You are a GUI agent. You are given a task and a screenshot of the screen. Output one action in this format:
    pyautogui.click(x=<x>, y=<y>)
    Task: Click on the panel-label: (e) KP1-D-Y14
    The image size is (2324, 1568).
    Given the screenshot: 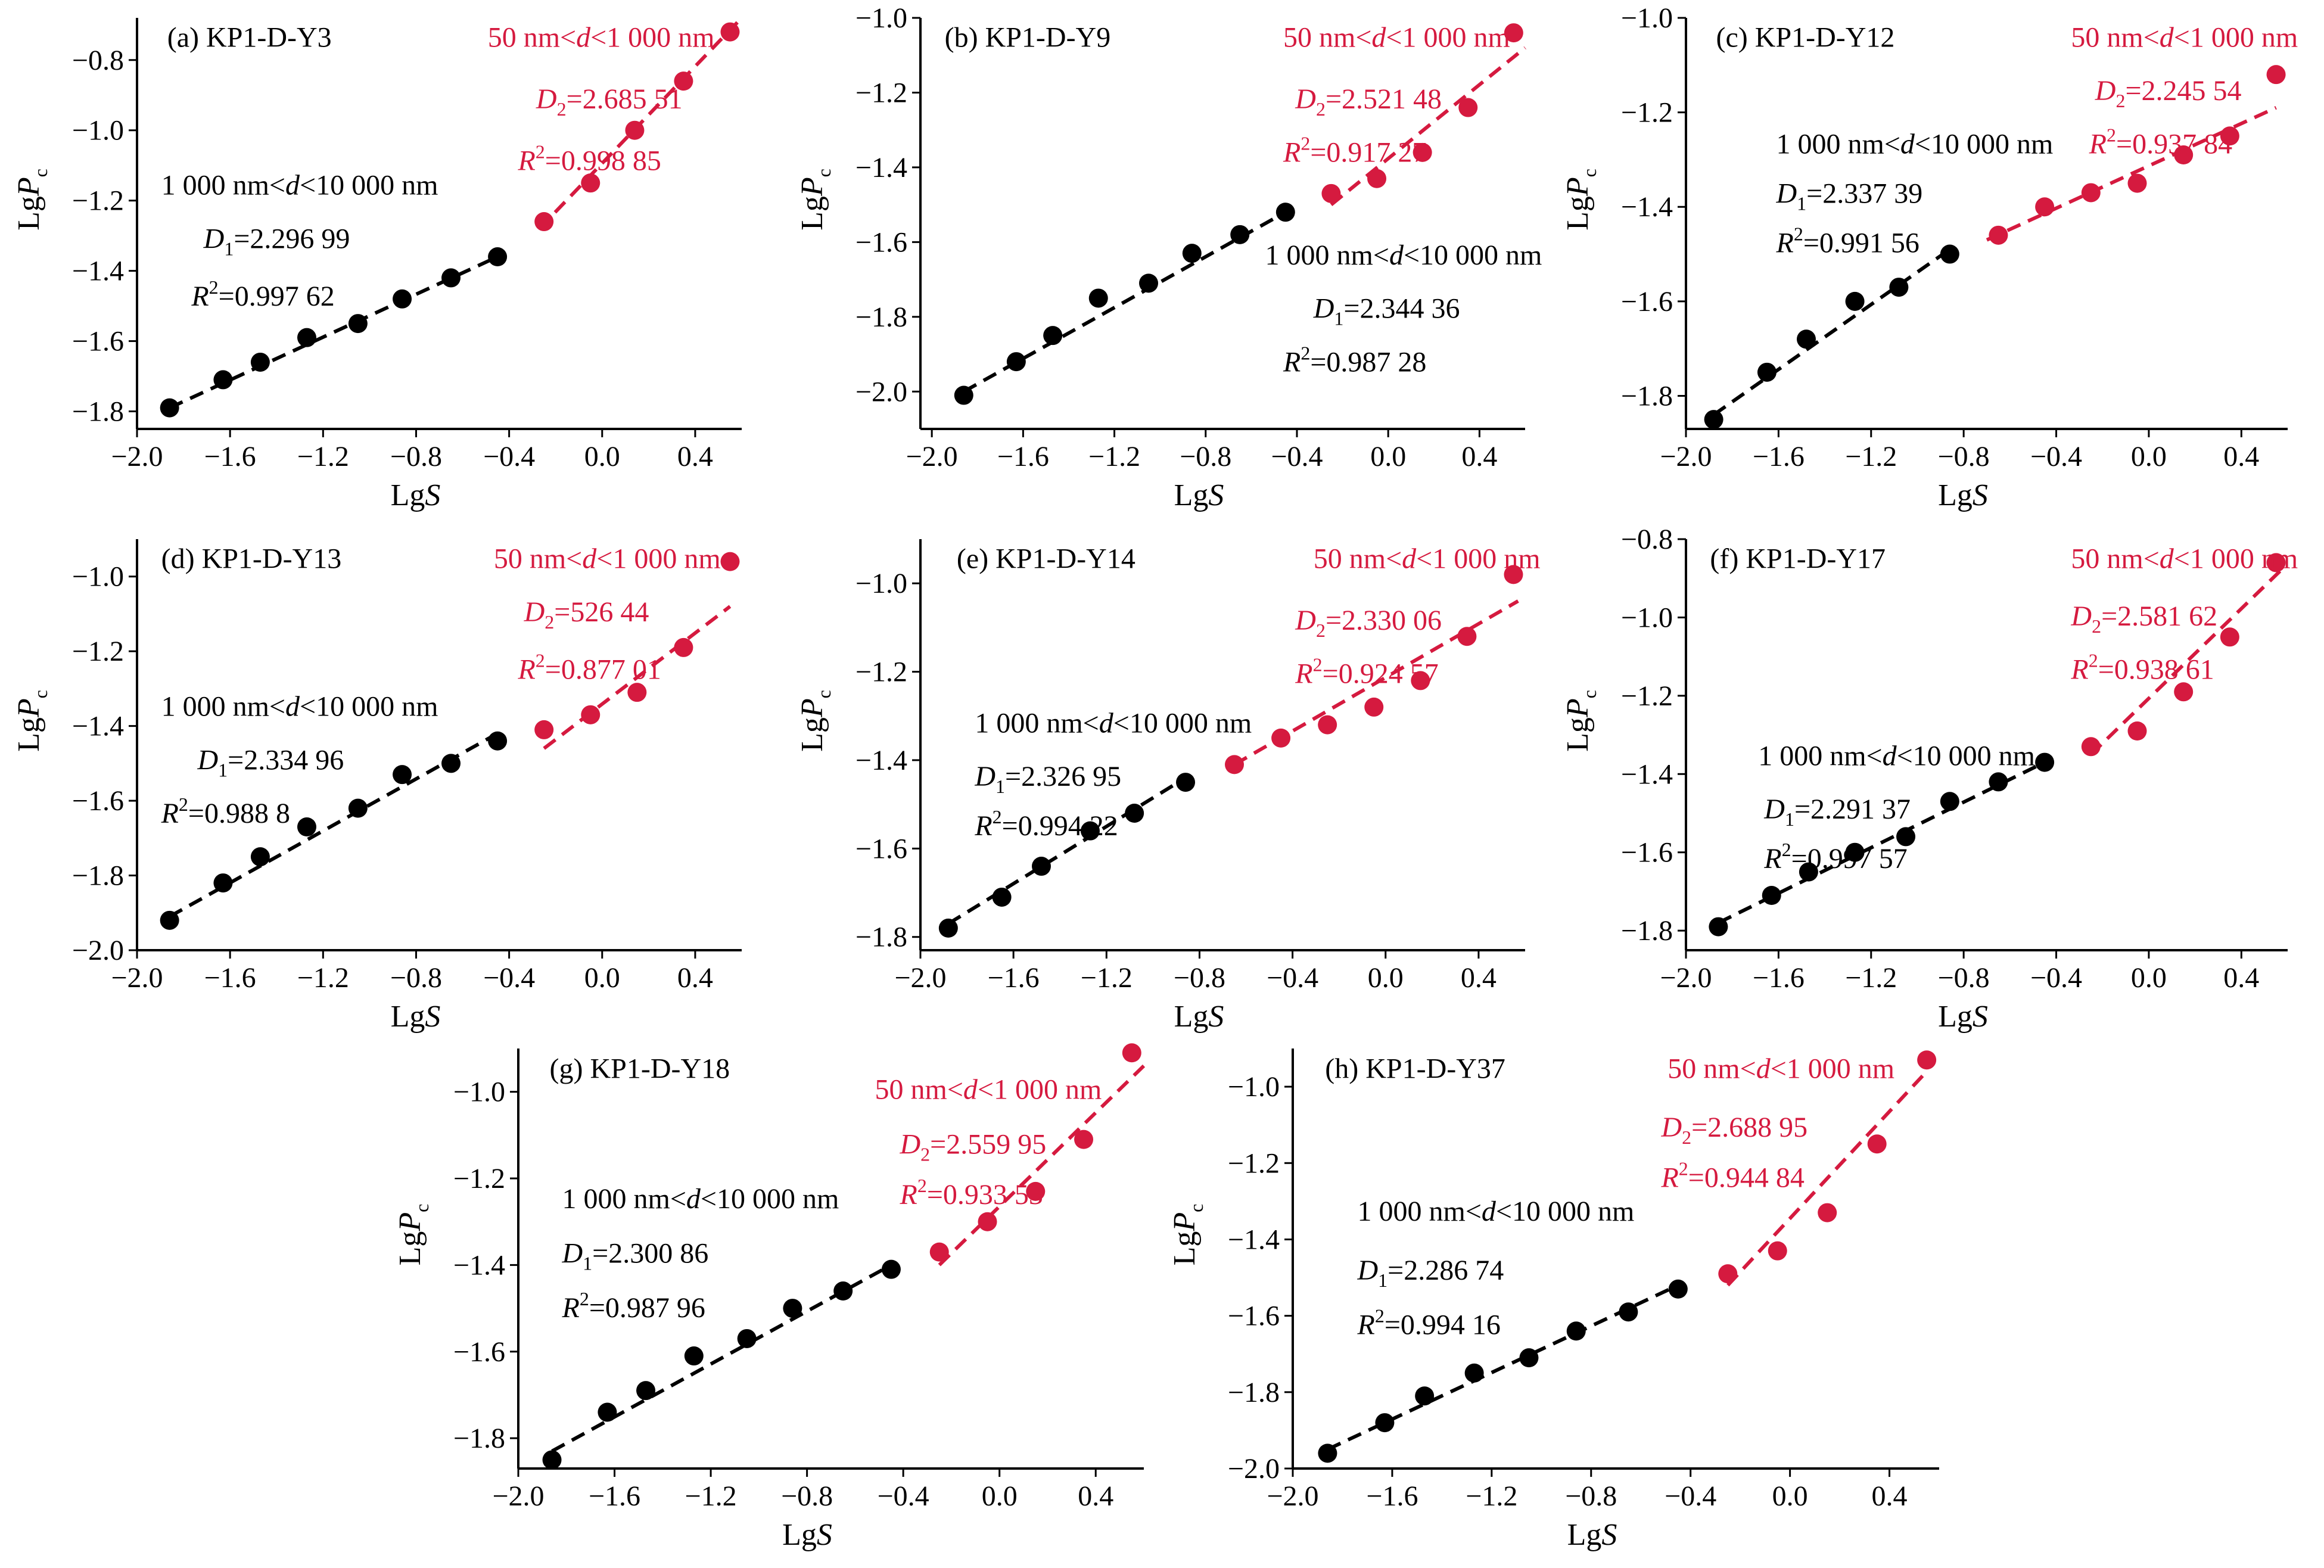 What is the action you would take?
    pyautogui.click(x=1046, y=558)
    